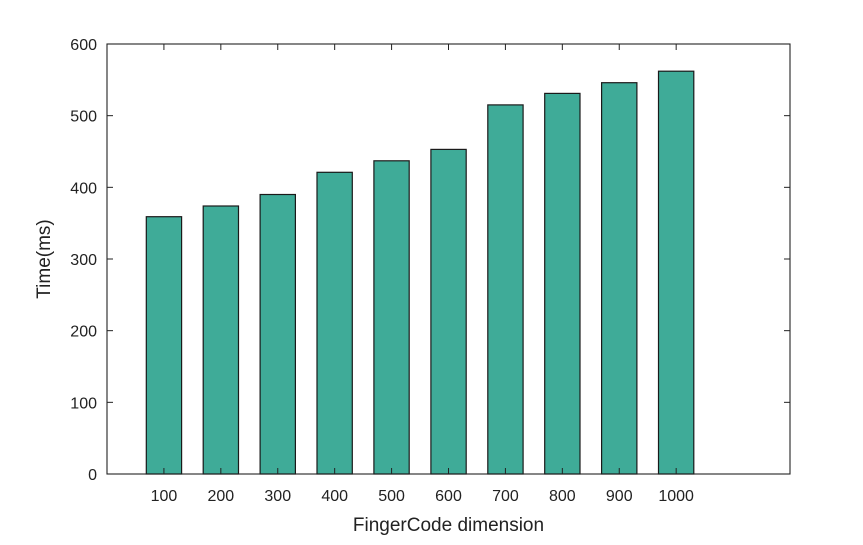 This screenshot has width=863, height=545. What do you see at coordinates (334, 496) in the screenshot?
I see `x-tick-label-400: 400` at bounding box center [334, 496].